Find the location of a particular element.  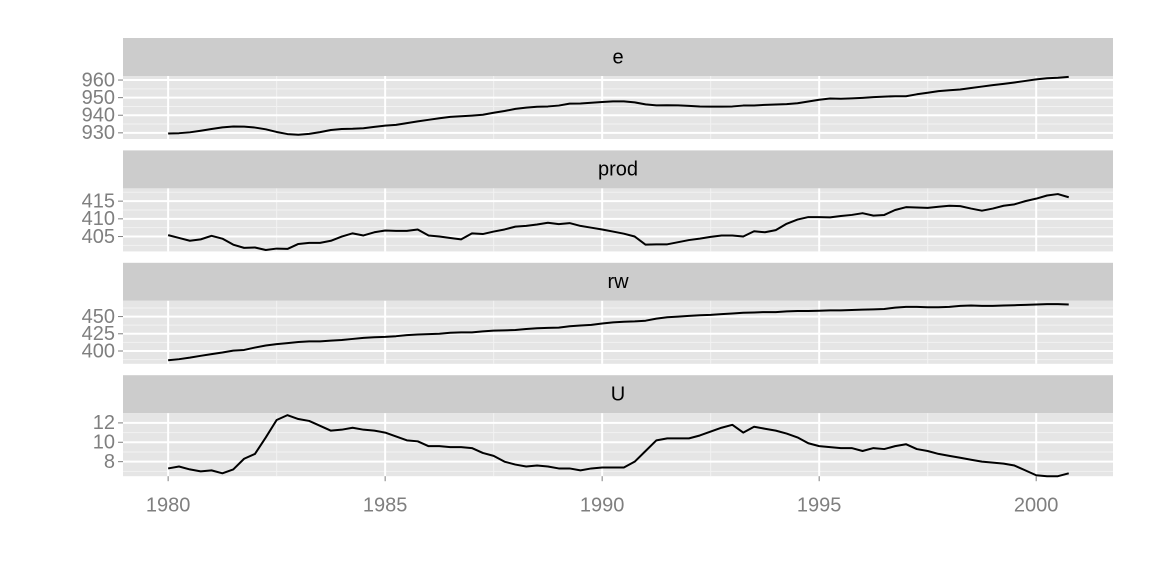

x-tick-label: 1985 is located at coordinates (385, 505).